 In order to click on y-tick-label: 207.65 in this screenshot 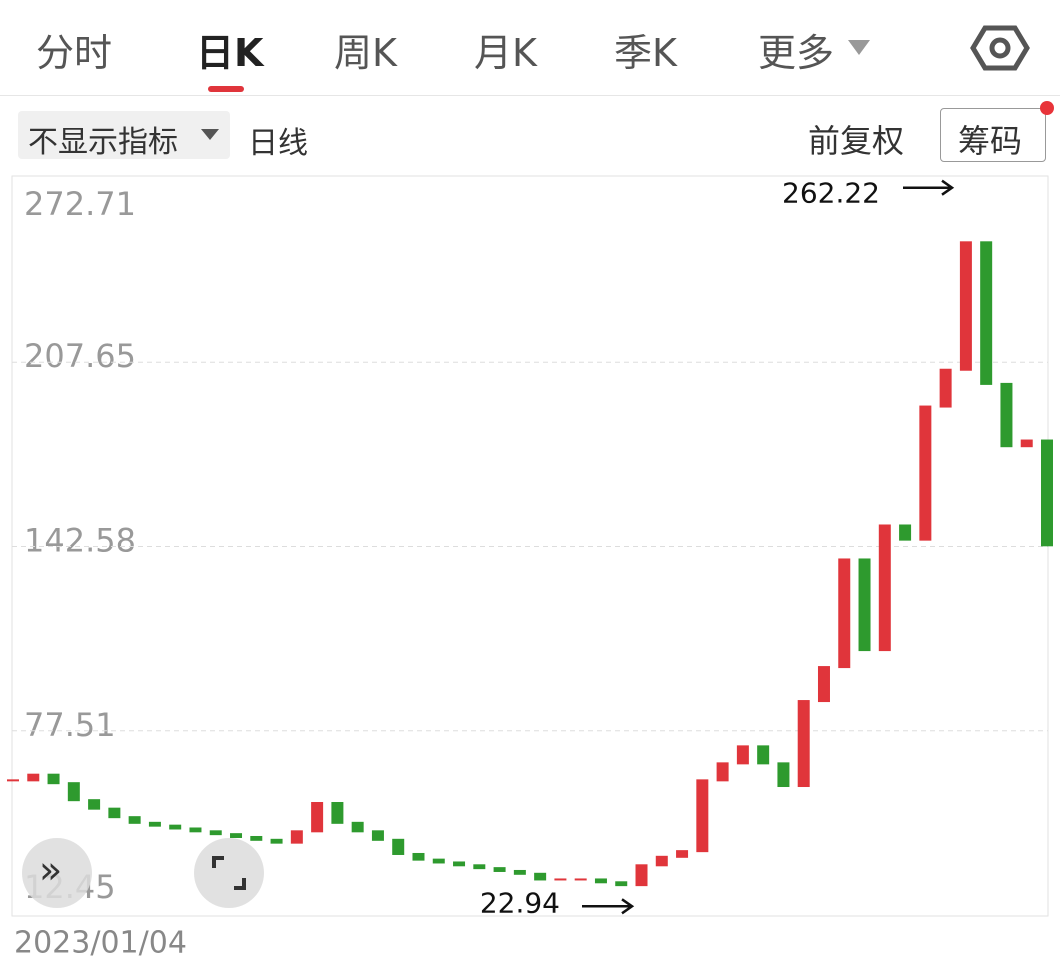, I will do `click(80, 356)`.